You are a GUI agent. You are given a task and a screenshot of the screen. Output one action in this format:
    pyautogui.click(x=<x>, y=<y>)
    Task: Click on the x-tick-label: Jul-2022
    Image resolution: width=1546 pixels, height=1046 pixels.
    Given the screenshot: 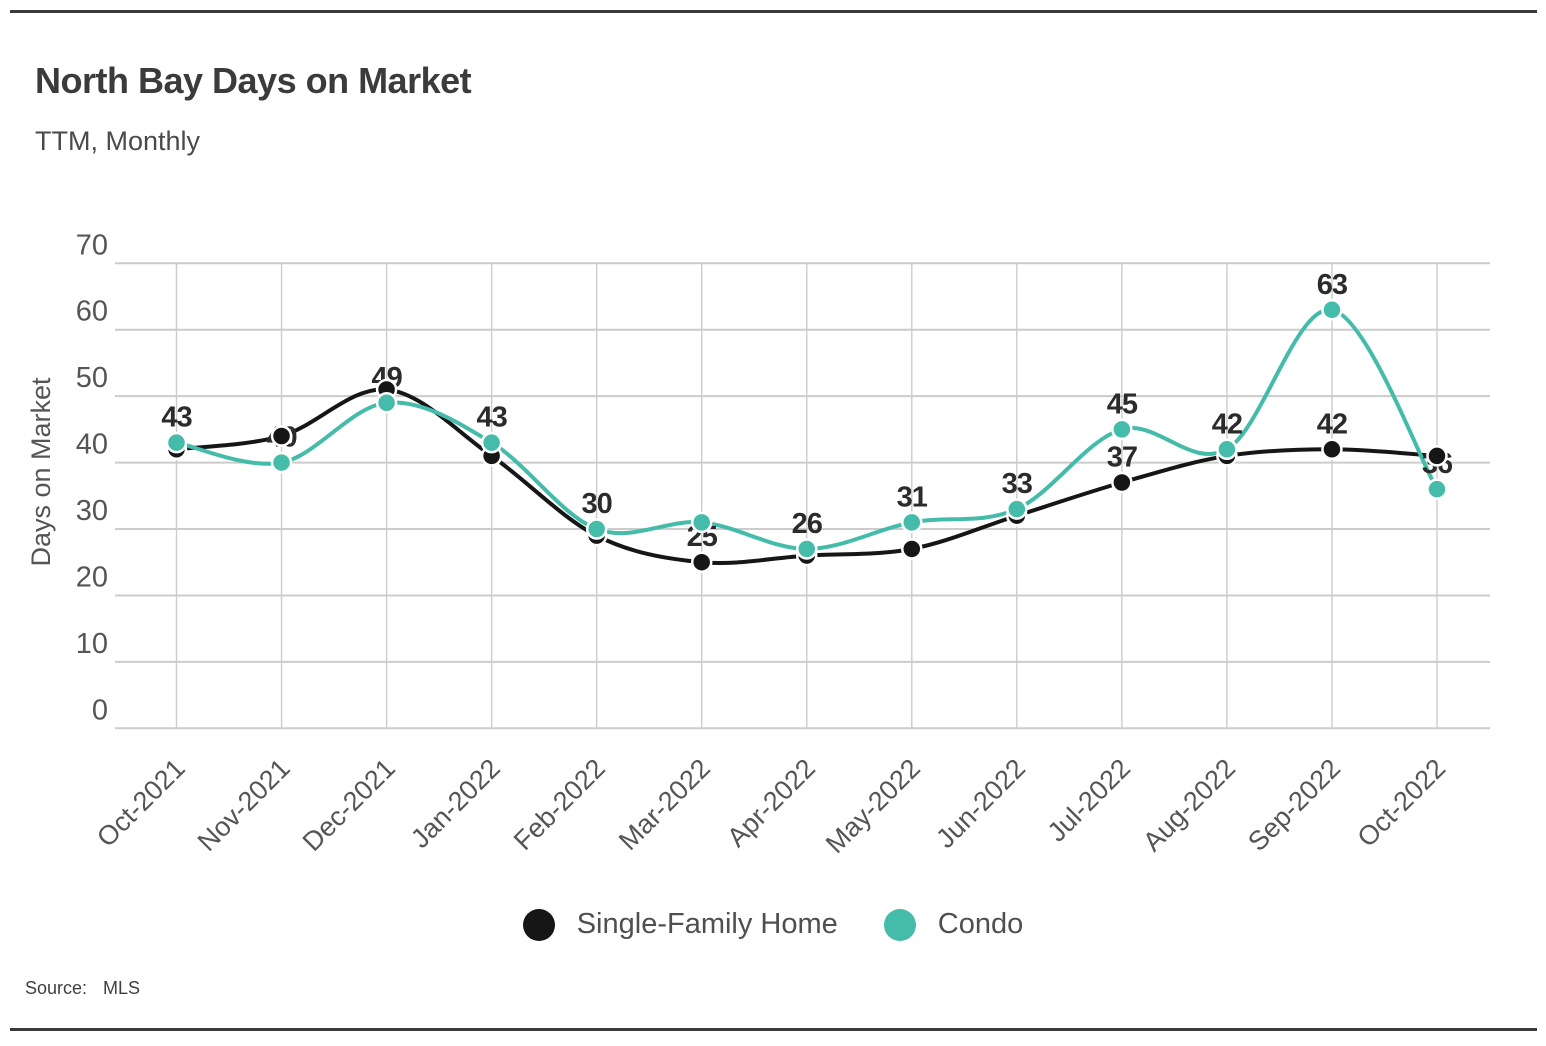 What is the action you would take?
    pyautogui.click(x=1089, y=800)
    